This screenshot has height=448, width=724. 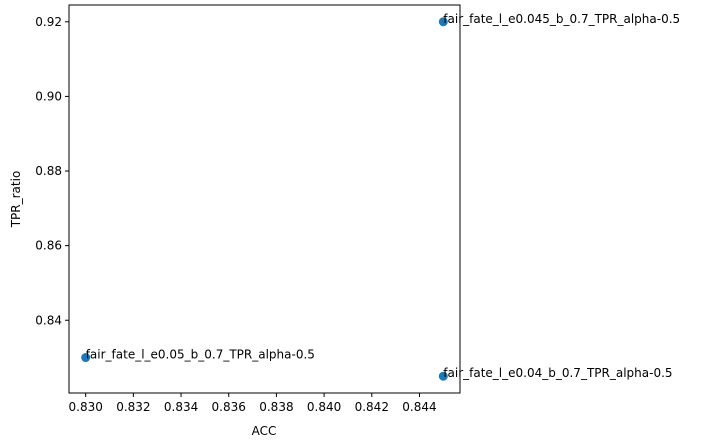 I want to click on y-tick-label: 0.90, so click(x=48, y=96).